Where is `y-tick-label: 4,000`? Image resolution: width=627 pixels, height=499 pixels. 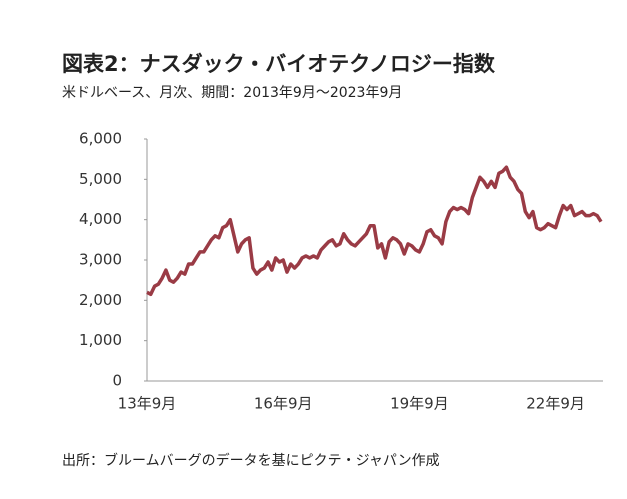 y-tick-label: 4,000 is located at coordinates (100, 219).